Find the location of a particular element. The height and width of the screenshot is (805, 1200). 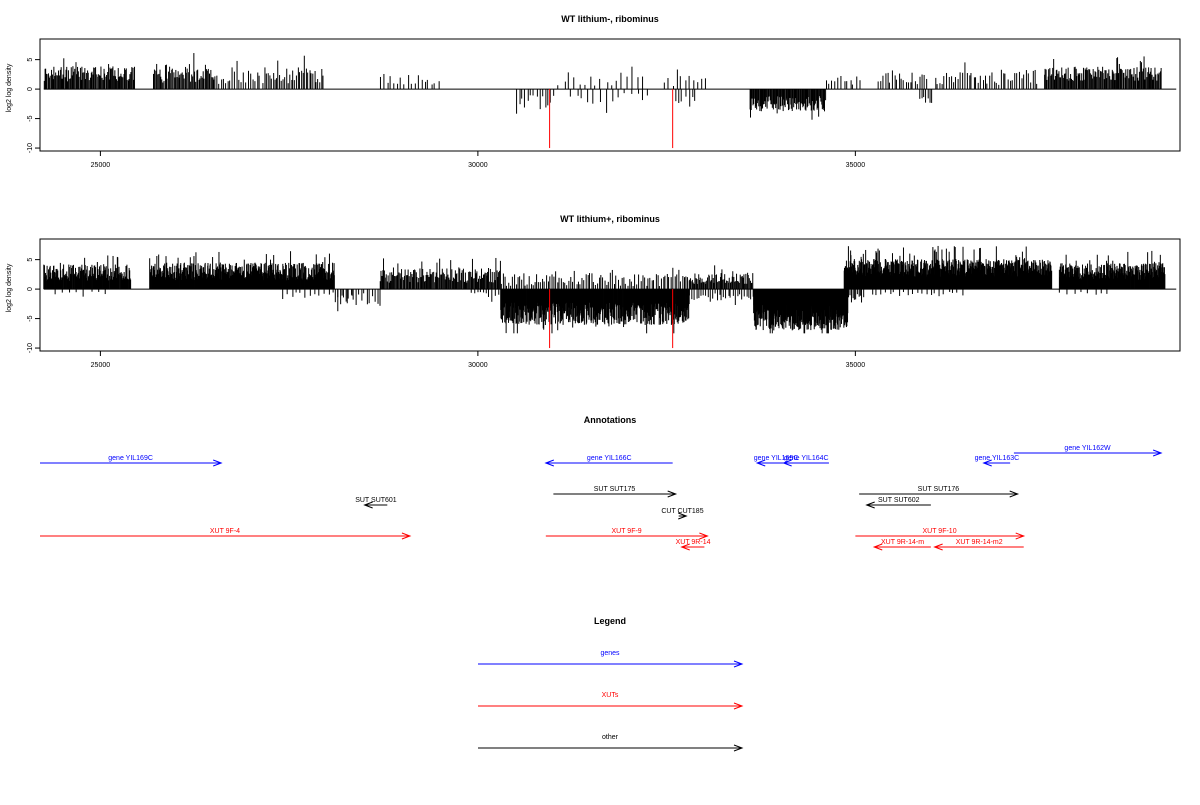

feature-label: SUT SUT176 is located at coordinates (939, 489).